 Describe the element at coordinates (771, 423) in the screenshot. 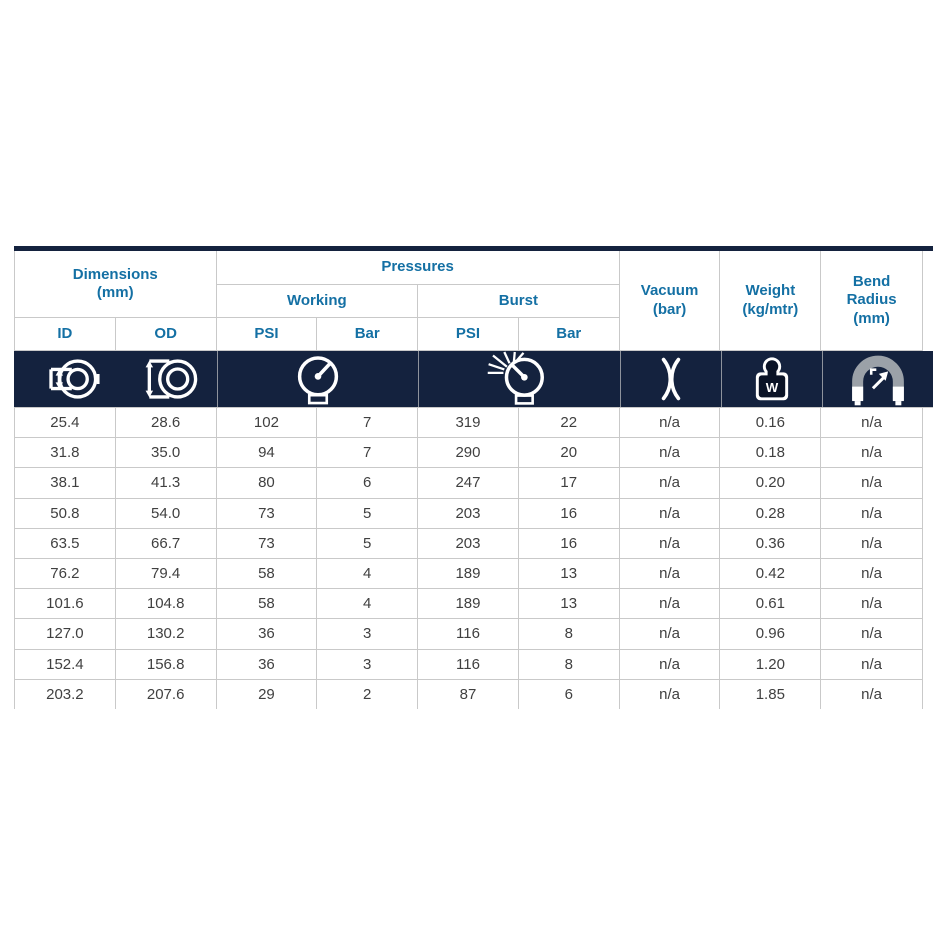

I see `table-cell: 0.16` at that location.